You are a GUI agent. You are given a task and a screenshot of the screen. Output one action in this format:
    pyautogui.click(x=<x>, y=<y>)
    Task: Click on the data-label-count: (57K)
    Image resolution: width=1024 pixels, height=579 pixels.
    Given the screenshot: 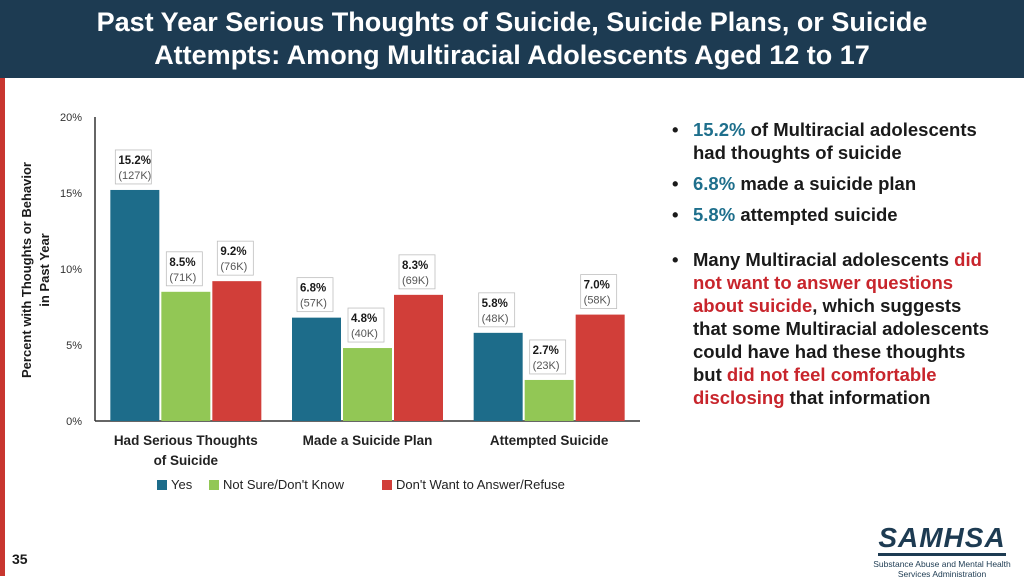 What is the action you would take?
    pyautogui.click(x=313, y=304)
    